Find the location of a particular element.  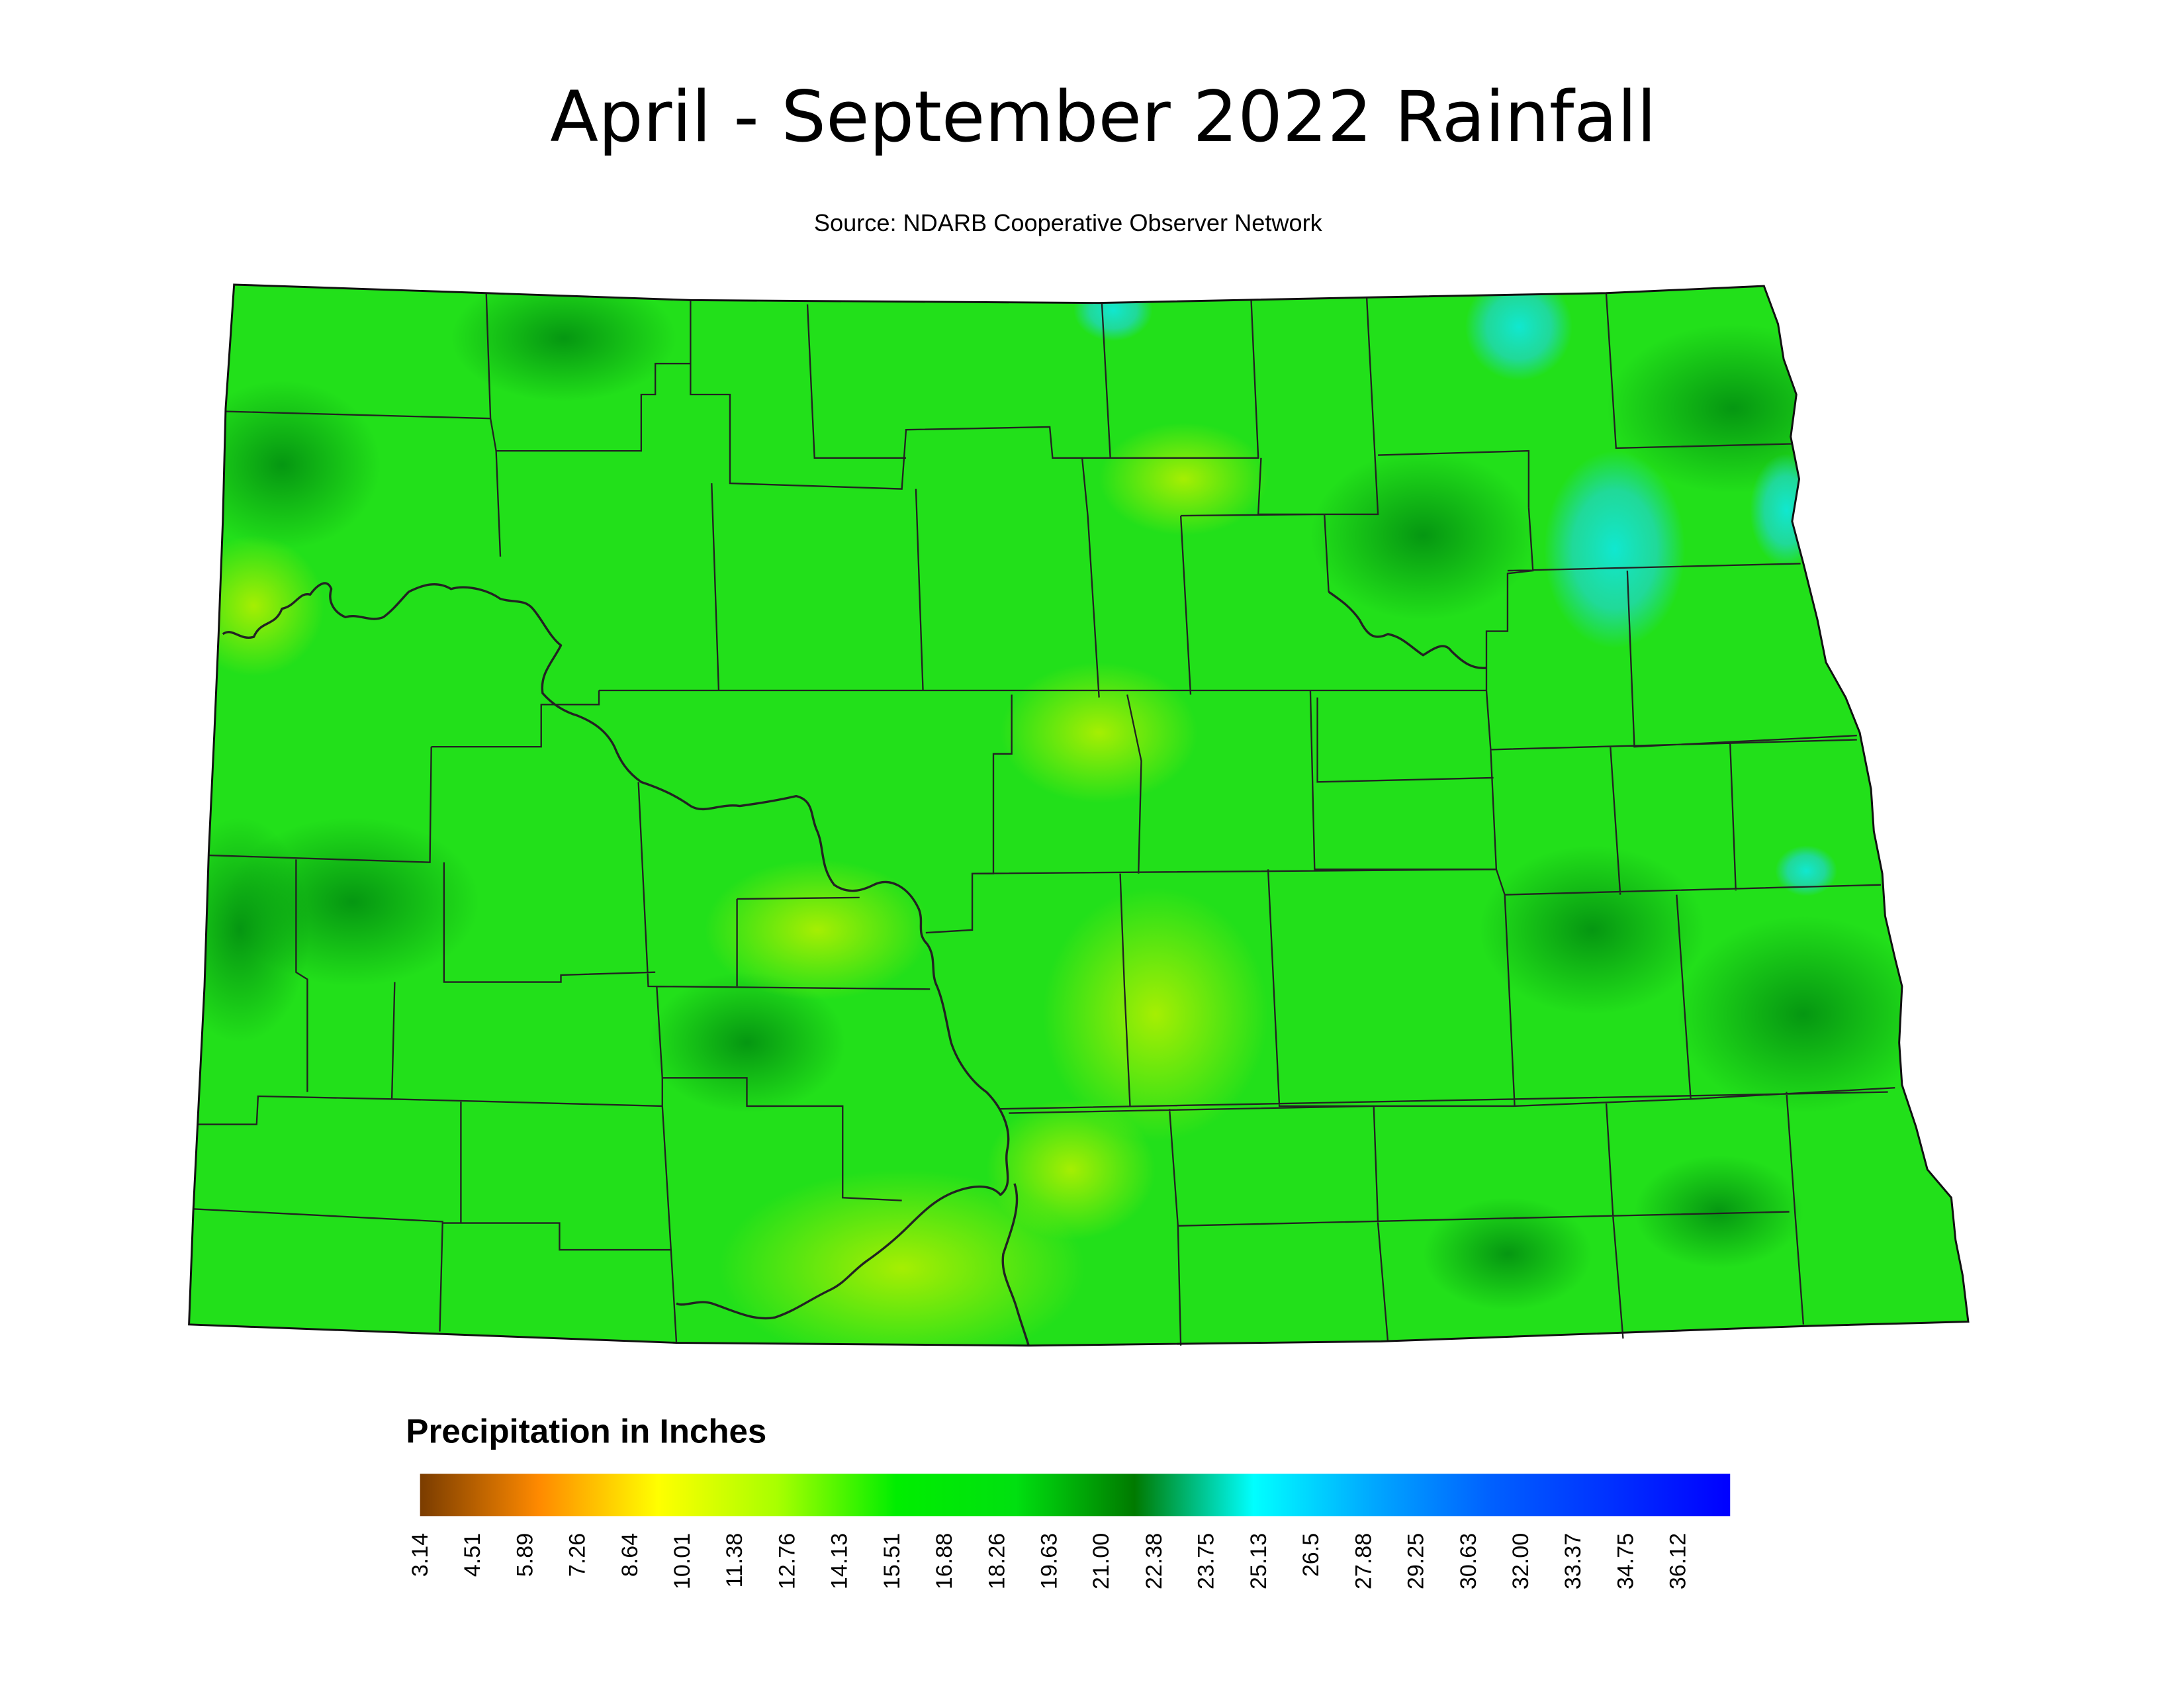

legend-title: Precipitation in Inches is located at coordinates (586, 1431).